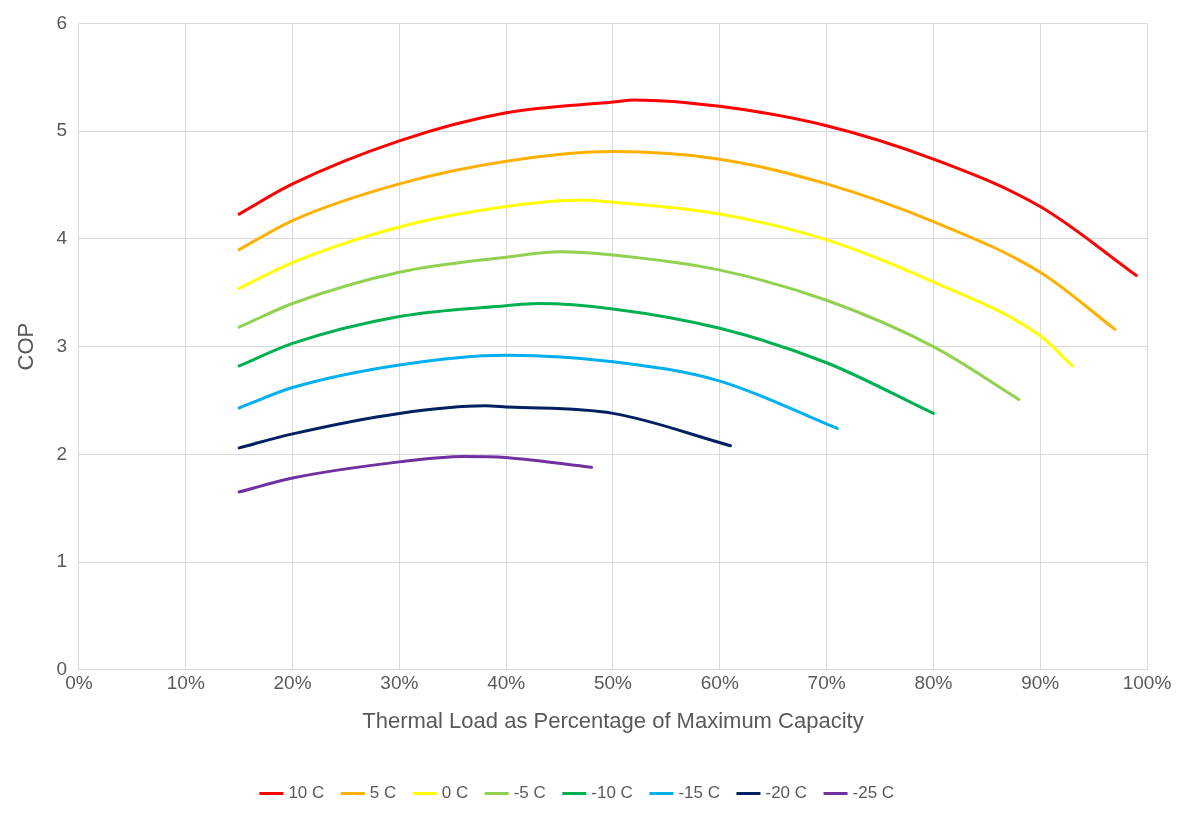  Describe the element at coordinates (933, 683) in the screenshot. I see `x-tick-label: 80%` at that location.